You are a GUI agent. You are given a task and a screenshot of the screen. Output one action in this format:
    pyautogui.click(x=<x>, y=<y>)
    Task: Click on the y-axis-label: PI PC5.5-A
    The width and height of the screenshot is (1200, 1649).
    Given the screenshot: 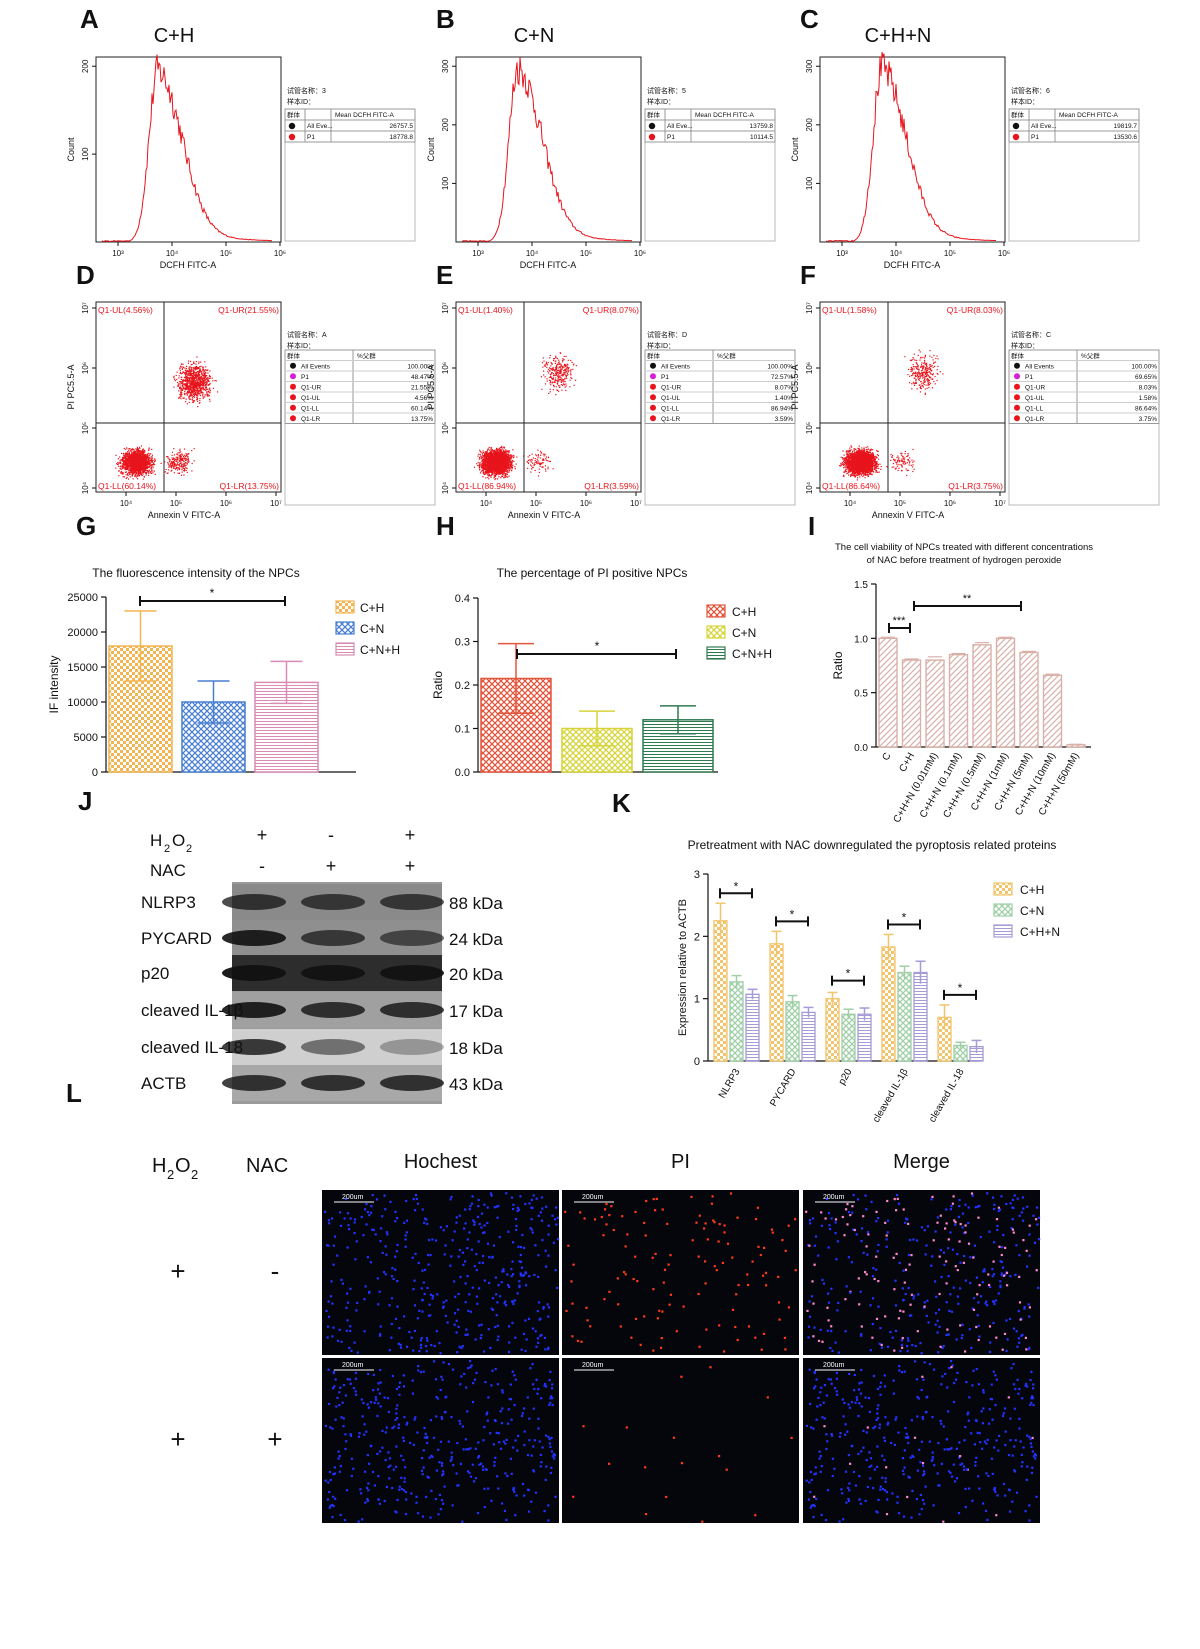 What is the action you would take?
    pyautogui.click(x=71, y=386)
    